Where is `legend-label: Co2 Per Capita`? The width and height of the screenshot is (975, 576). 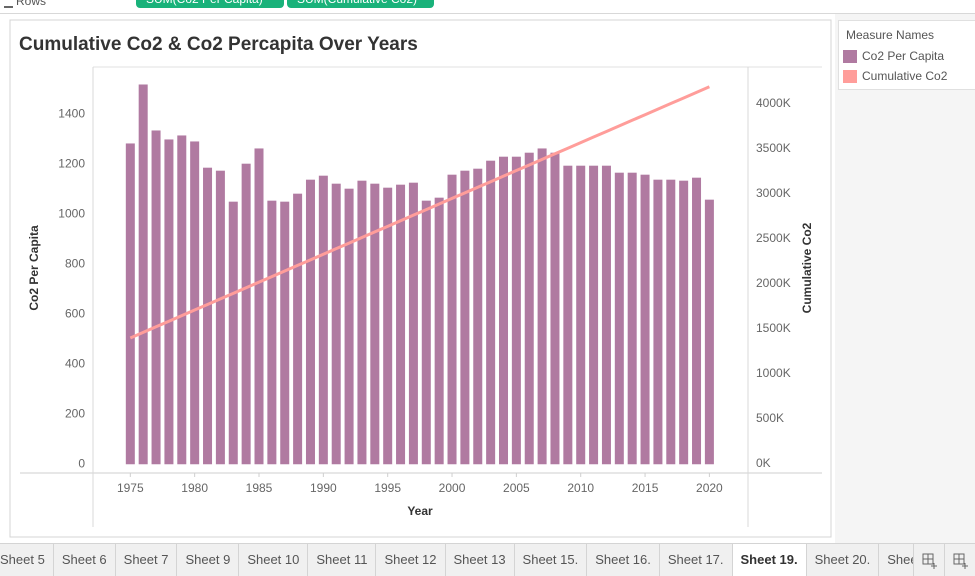 legend-label: Co2 Per Capita is located at coordinates (903, 56).